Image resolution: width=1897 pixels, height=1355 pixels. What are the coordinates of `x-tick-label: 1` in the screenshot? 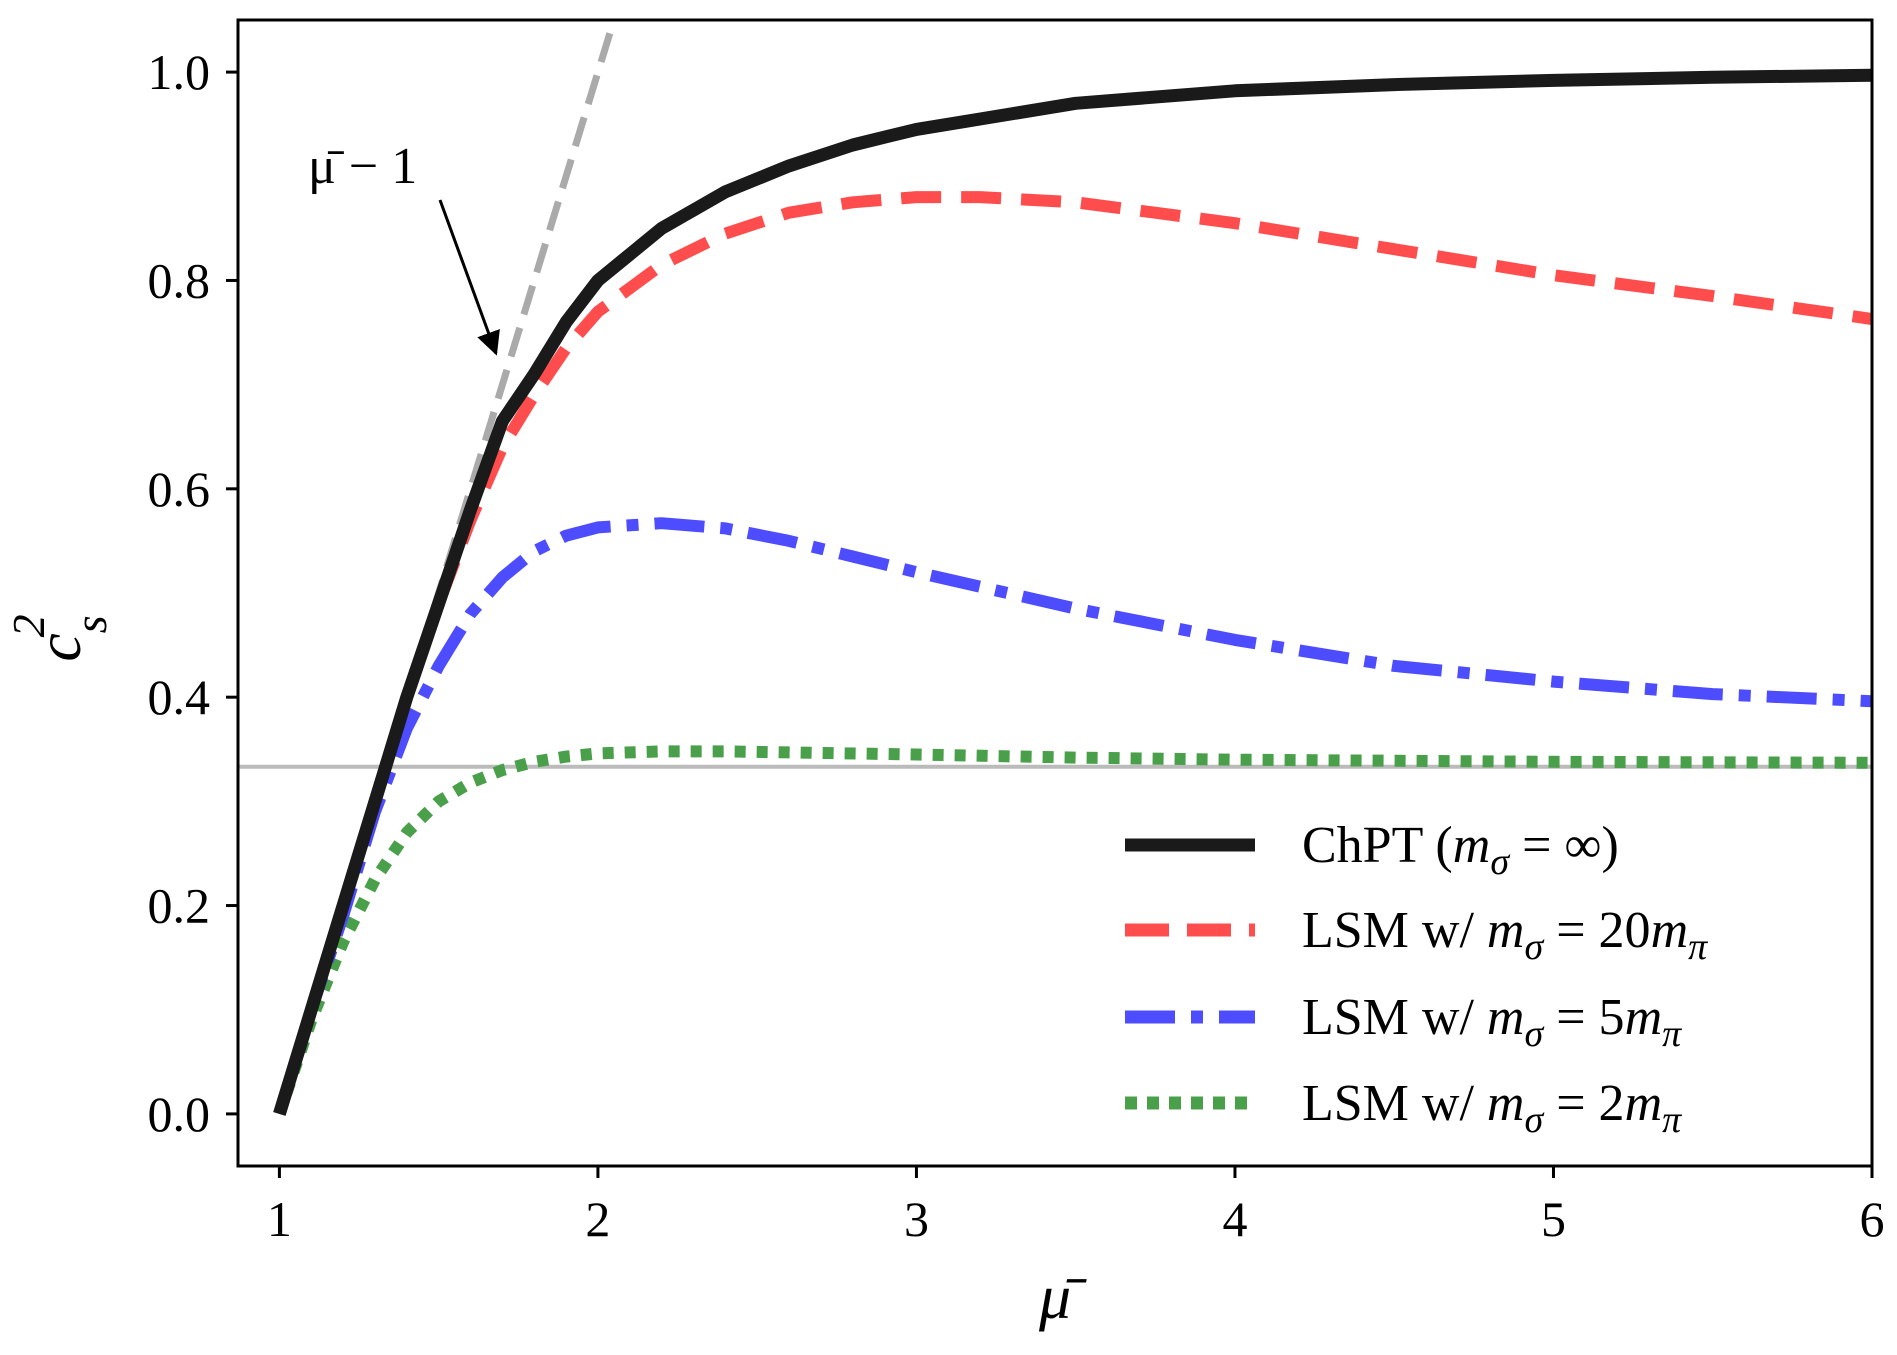 It's located at (279, 1219).